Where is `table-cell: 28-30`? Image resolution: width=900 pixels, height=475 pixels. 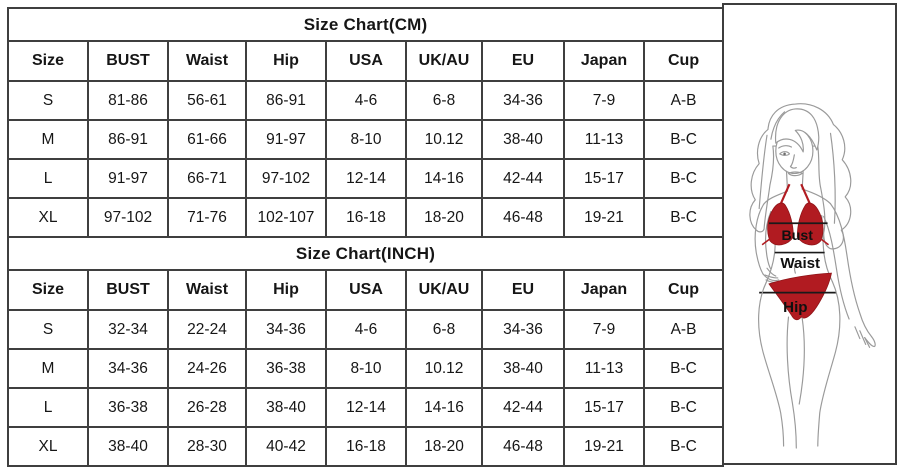 table-cell: 28-30 is located at coordinates (207, 446).